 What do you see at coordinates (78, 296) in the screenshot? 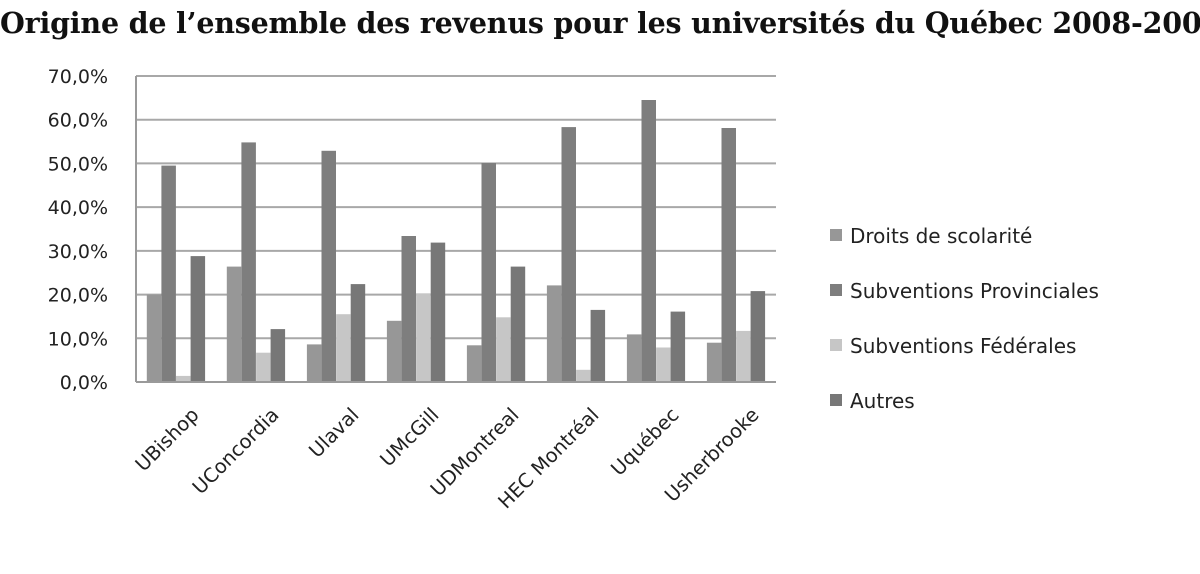
I see `y-tick-label: 20,0%` at bounding box center [78, 296].